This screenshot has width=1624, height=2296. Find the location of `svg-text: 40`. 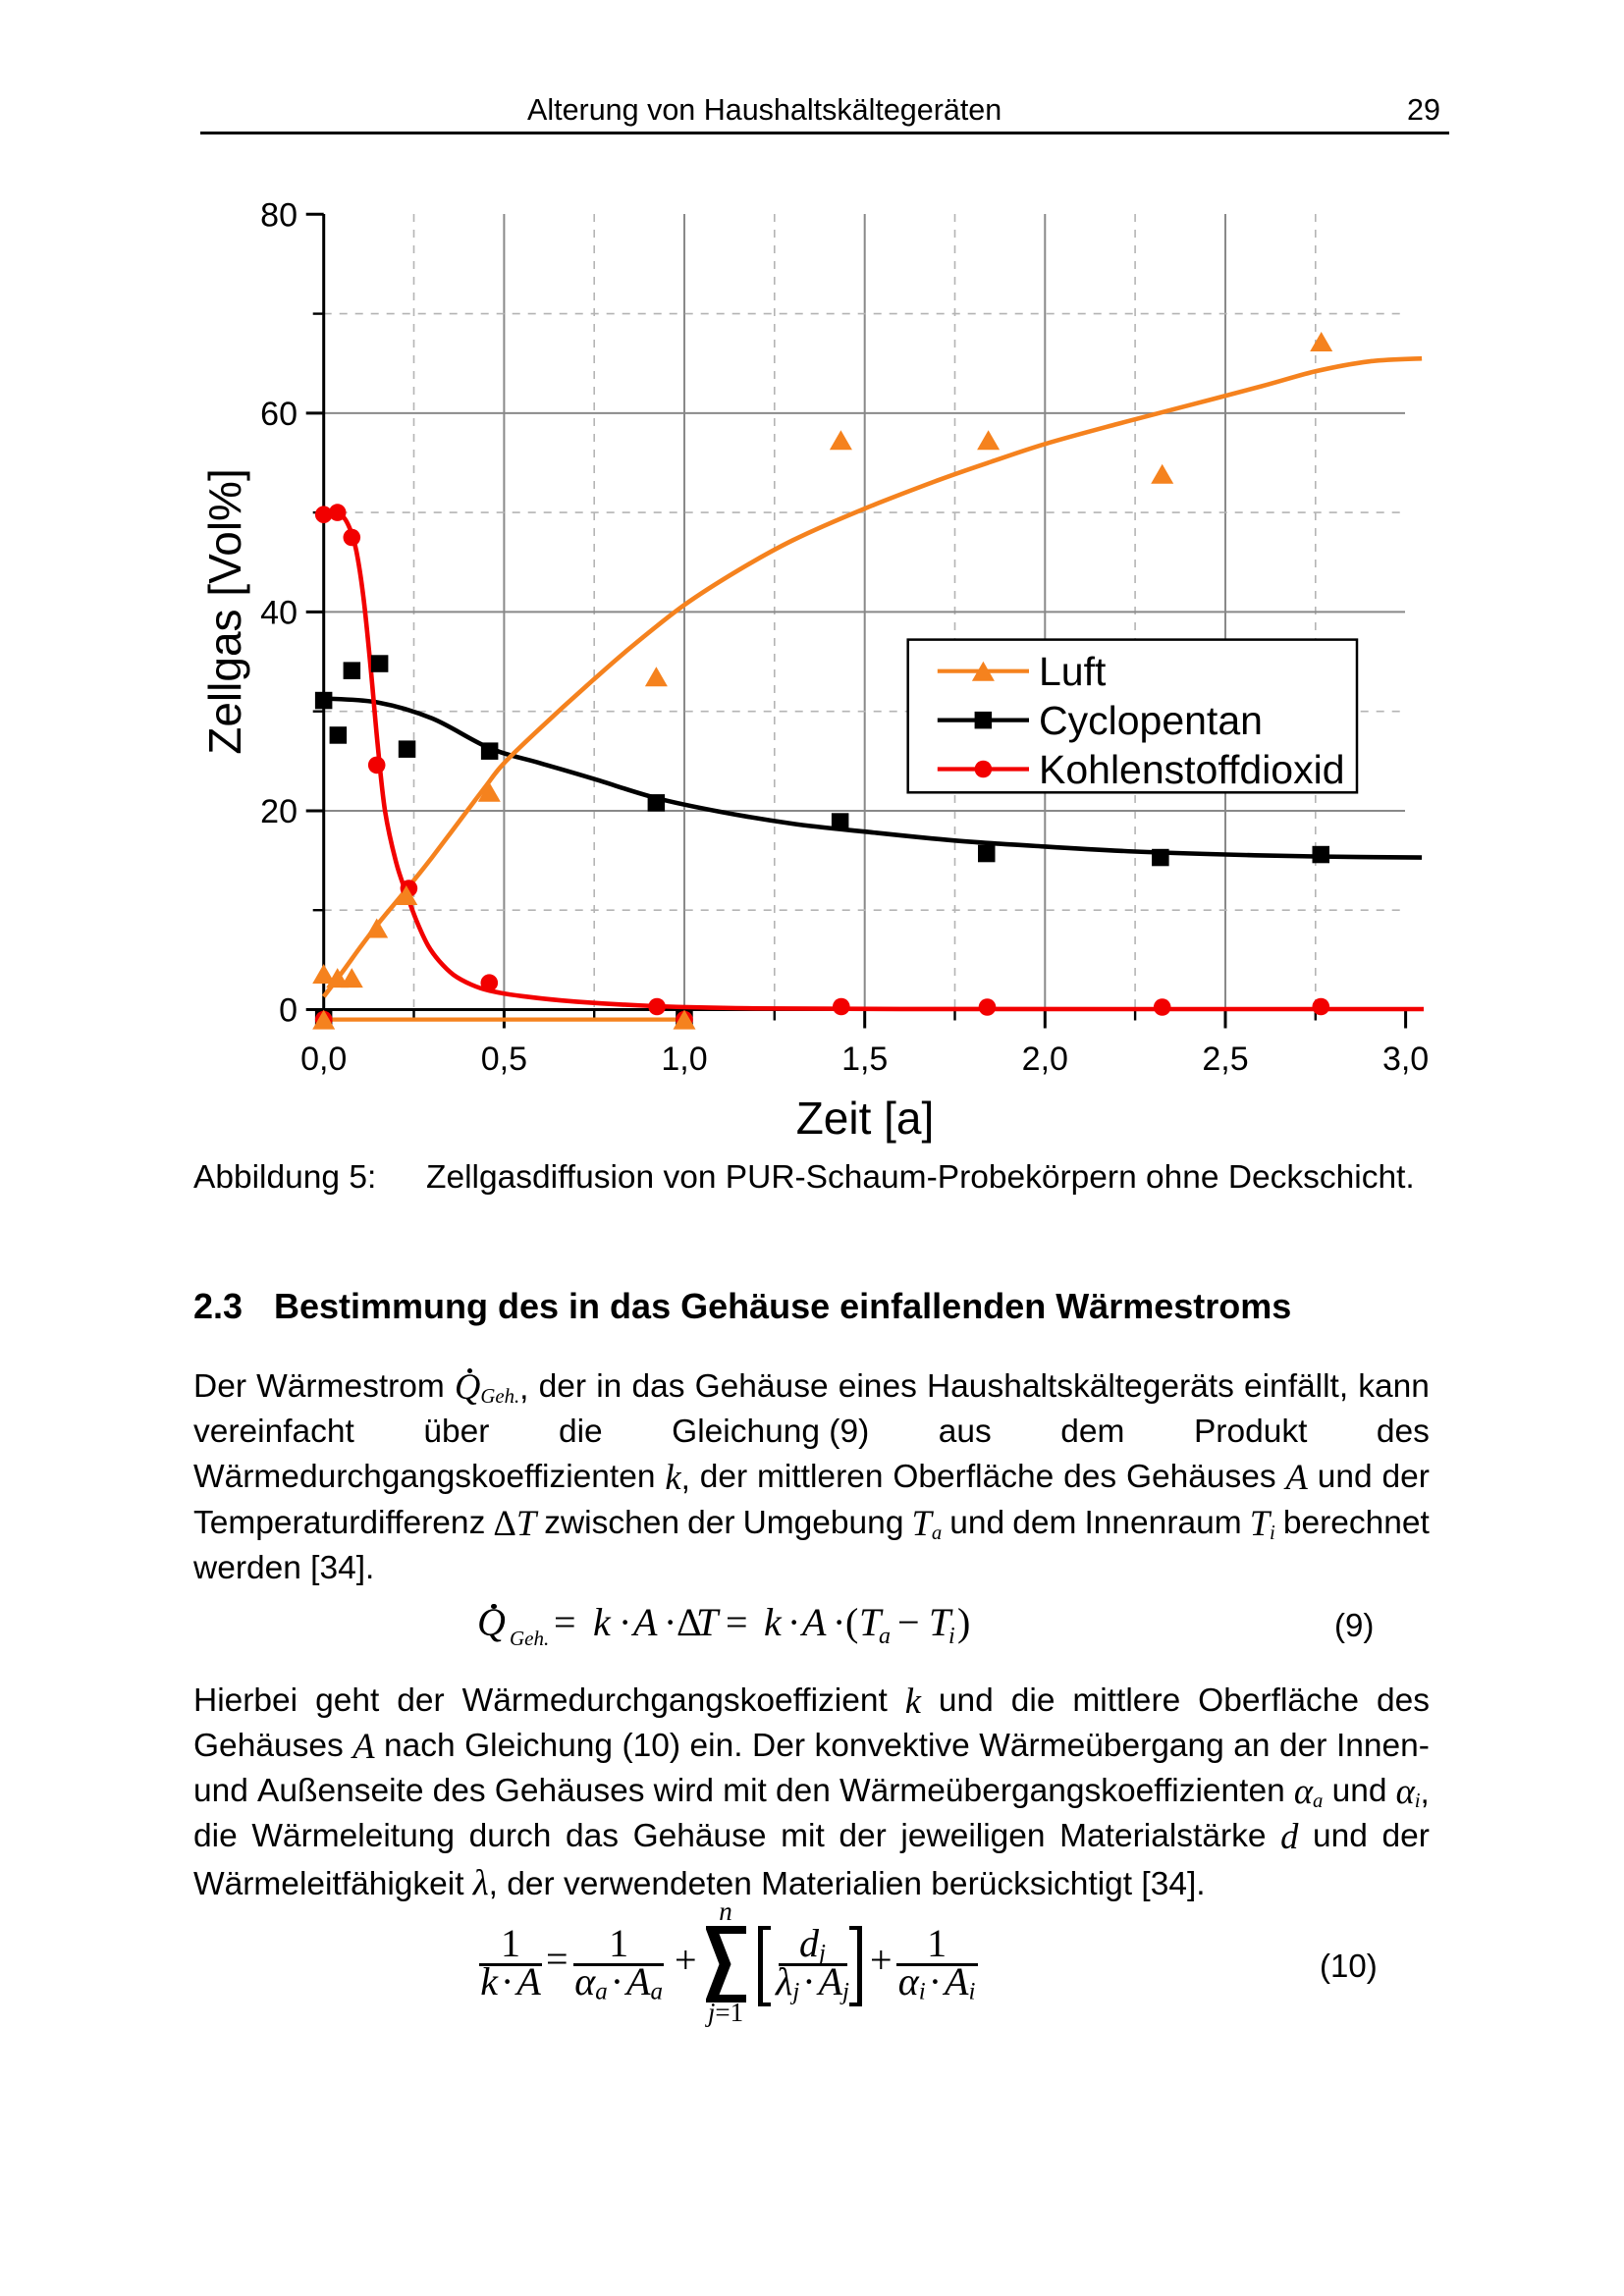

svg-text: 40 is located at coordinates (279, 612).